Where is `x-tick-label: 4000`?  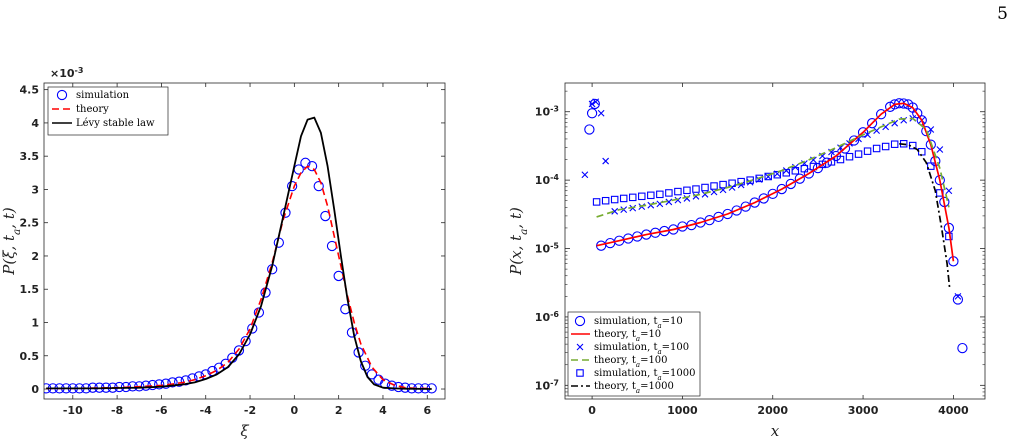
x-tick-label: 4000 is located at coordinates (953, 410).